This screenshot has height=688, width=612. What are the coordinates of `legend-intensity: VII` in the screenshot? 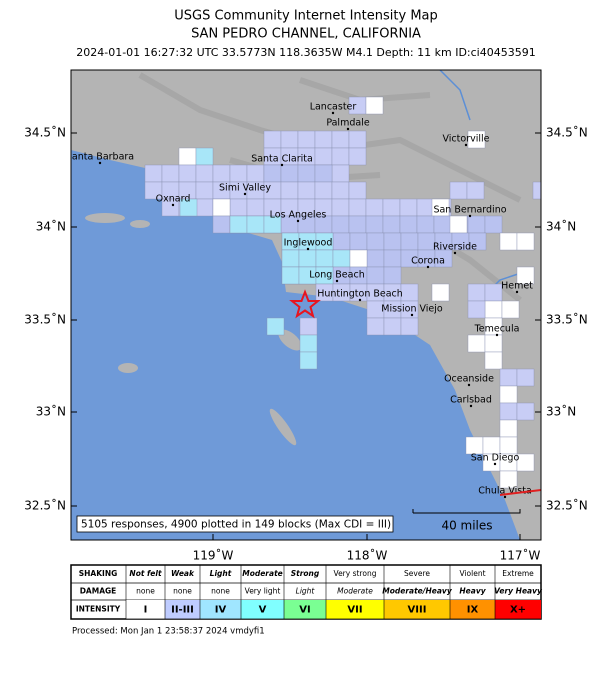 It's located at (354, 610).